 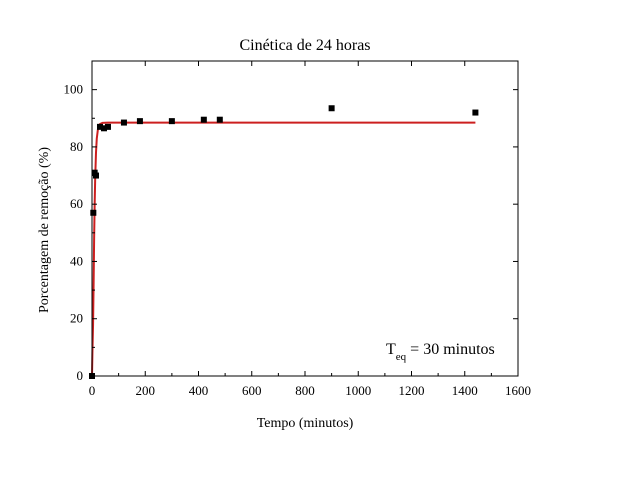 What do you see at coordinates (391, 349) in the screenshot?
I see `annotation-main: T` at bounding box center [391, 349].